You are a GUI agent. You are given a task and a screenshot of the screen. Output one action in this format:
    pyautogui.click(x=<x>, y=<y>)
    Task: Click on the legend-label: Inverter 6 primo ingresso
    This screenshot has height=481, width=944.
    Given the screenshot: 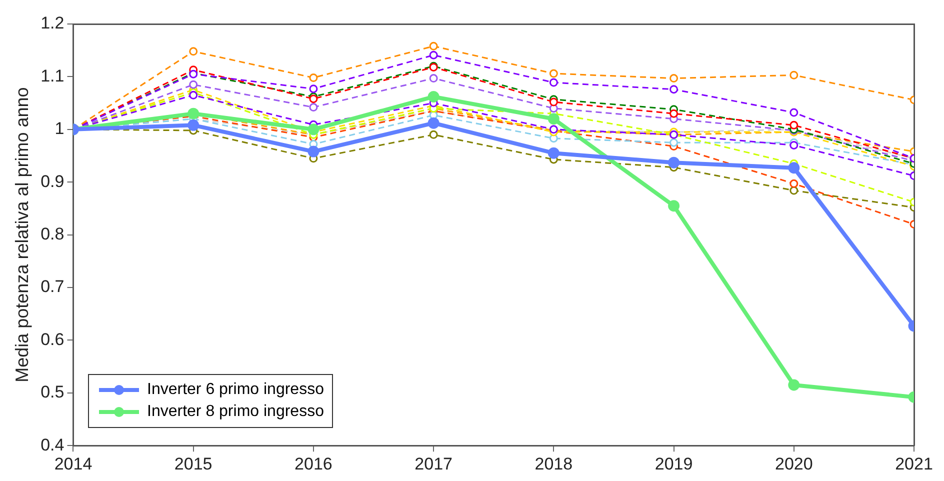 What is the action you would take?
    pyautogui.click(x=235, y=390)
    